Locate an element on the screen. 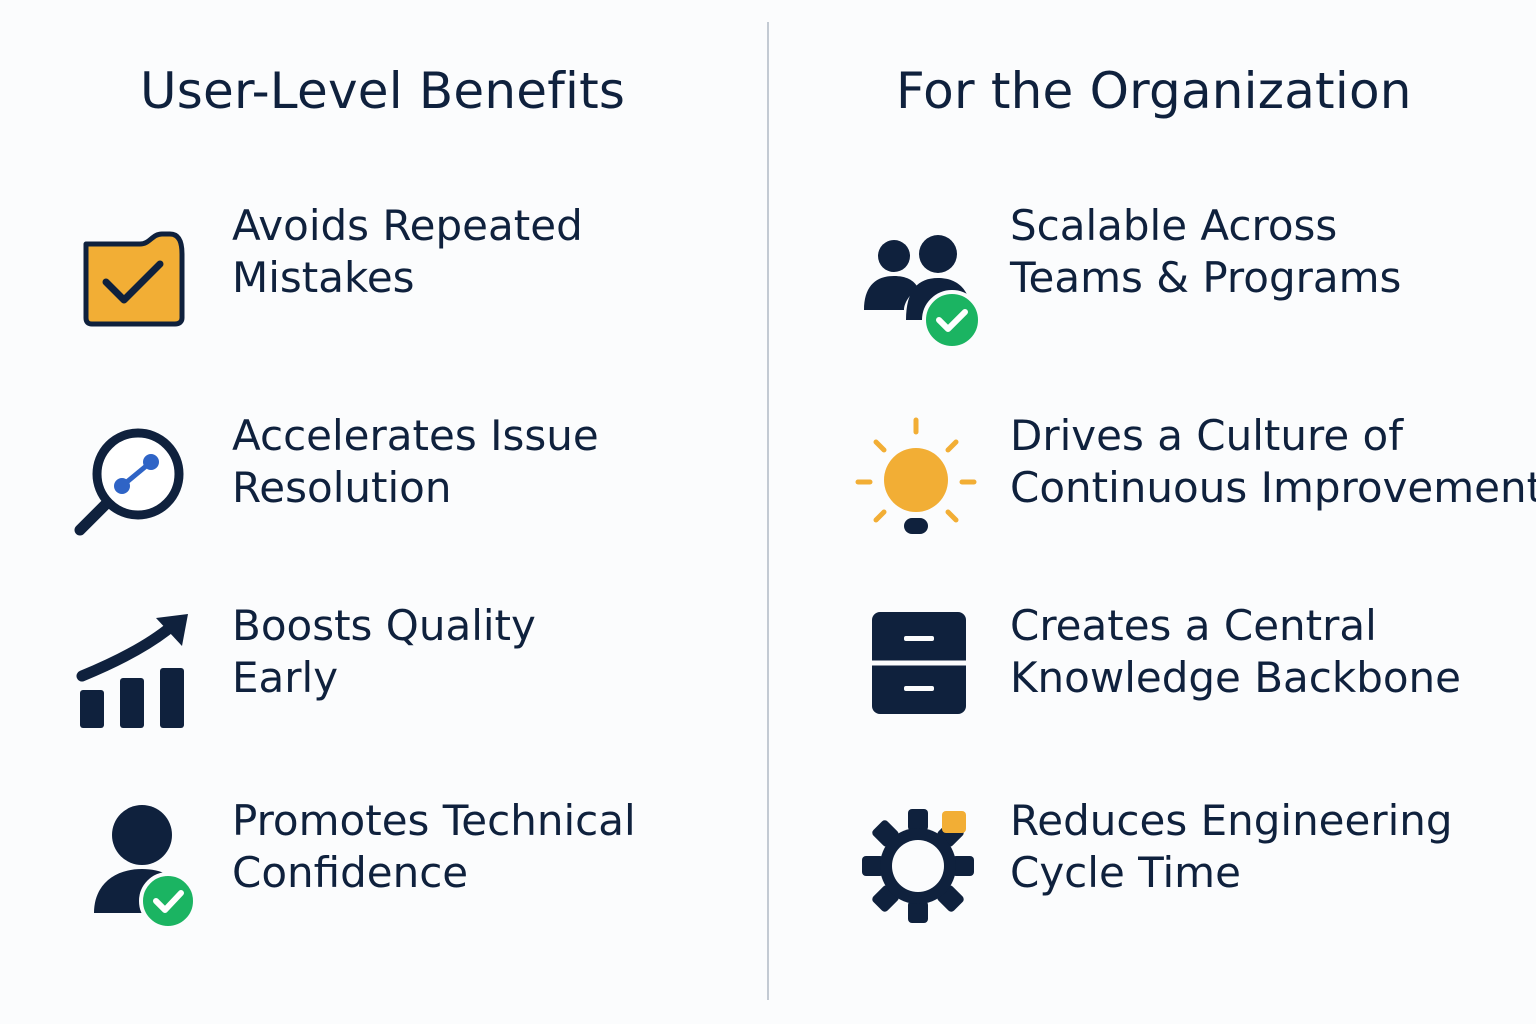 Image resolution: width=1536 pixels, height=1024 pixels. user-level-benefits-title: User-Level Benefits is located at coordinates (383, 91).